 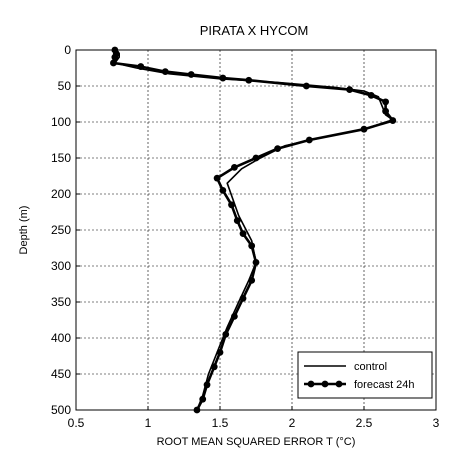 I want to click on legend: control forecast 24h, so click(x=365, y=375).